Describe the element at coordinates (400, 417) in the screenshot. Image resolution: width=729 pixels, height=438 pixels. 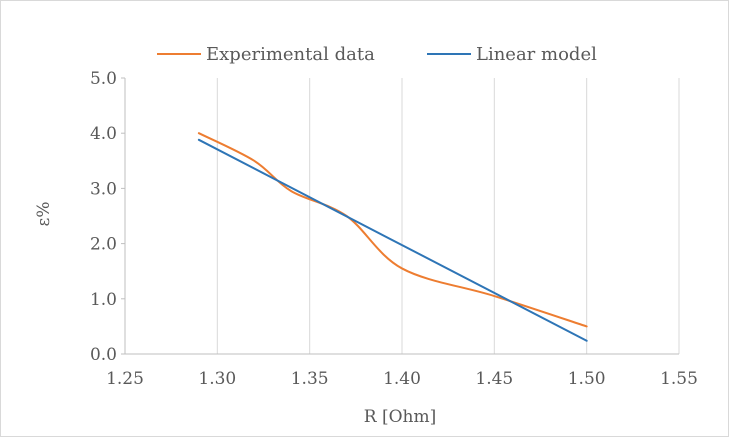
I see `x-axis-title: R [Ohm]` at that location.